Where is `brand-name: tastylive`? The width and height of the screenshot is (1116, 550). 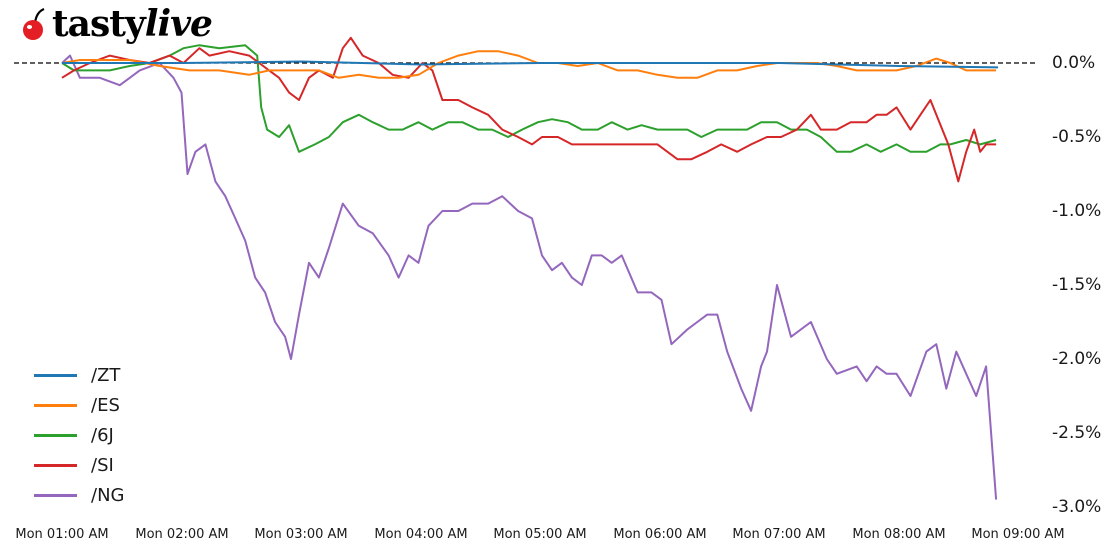 brand-name: tastylive is located at coordinates (132, 24).